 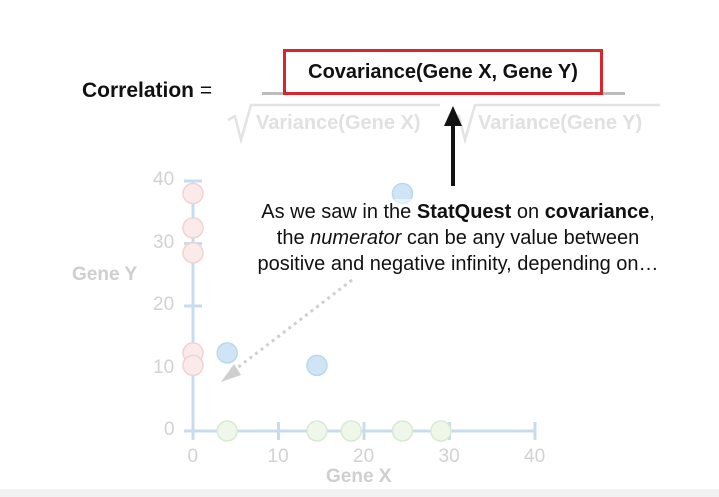 What do you see at coordinates (164, 304) in the screenshot?
I see `y-tick-label-2: 20` at bounding box center [164, 304].